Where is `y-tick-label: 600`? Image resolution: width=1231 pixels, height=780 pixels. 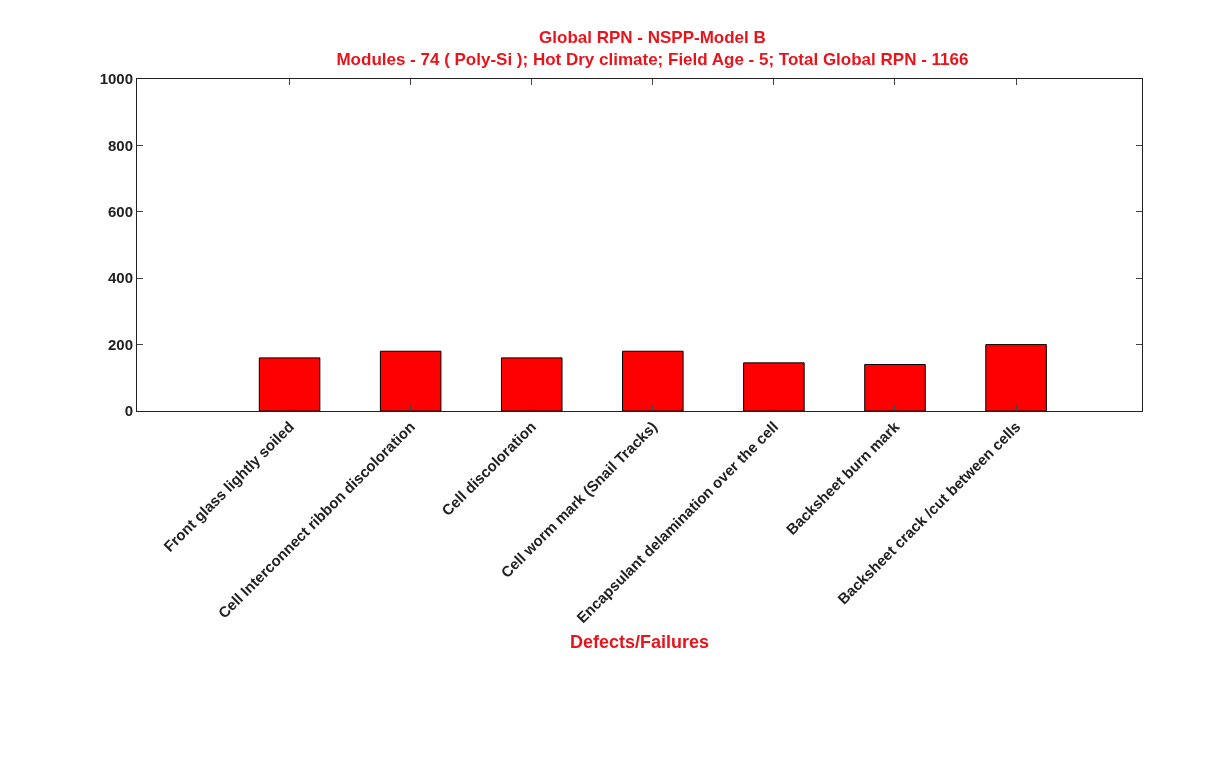
y-tick-label: 600 is located at coordinates (120, 212).